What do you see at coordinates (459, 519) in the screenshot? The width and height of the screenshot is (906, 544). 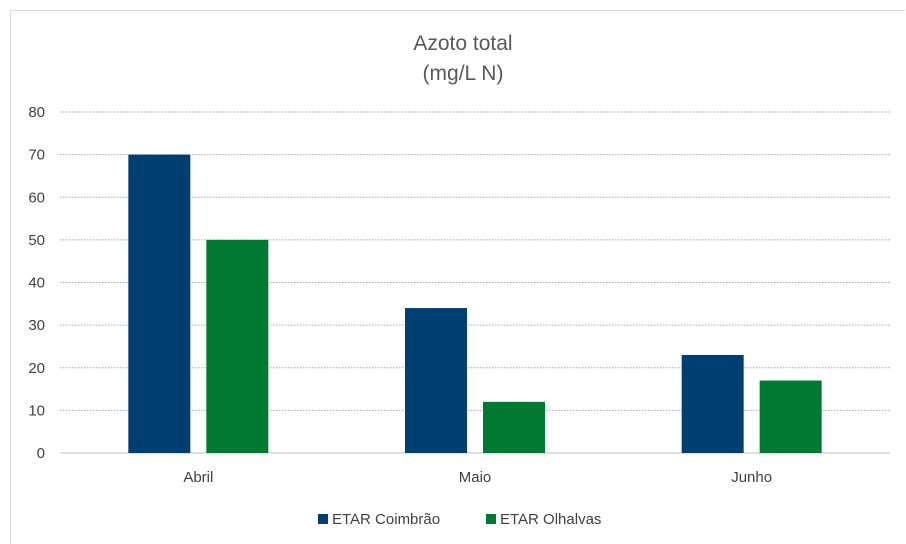 I see `legend: ETAR Coimbrão ETAR Olhalvas` at bounding box center [459, 519].